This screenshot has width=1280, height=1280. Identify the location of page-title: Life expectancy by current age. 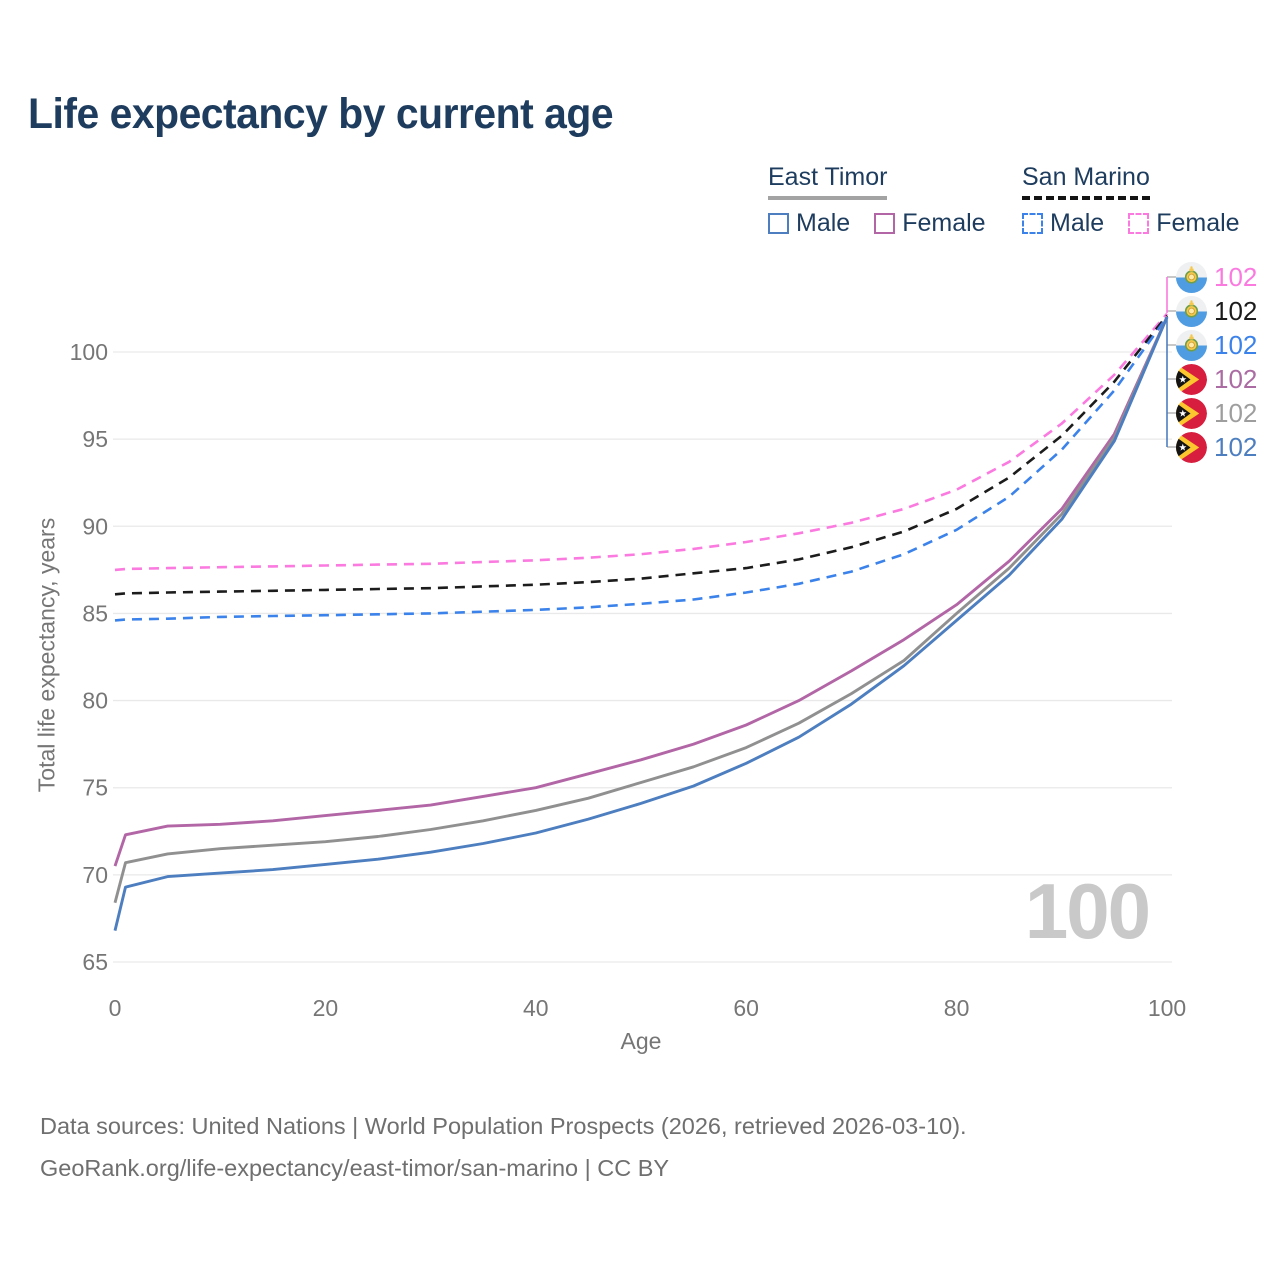
(321, 114).